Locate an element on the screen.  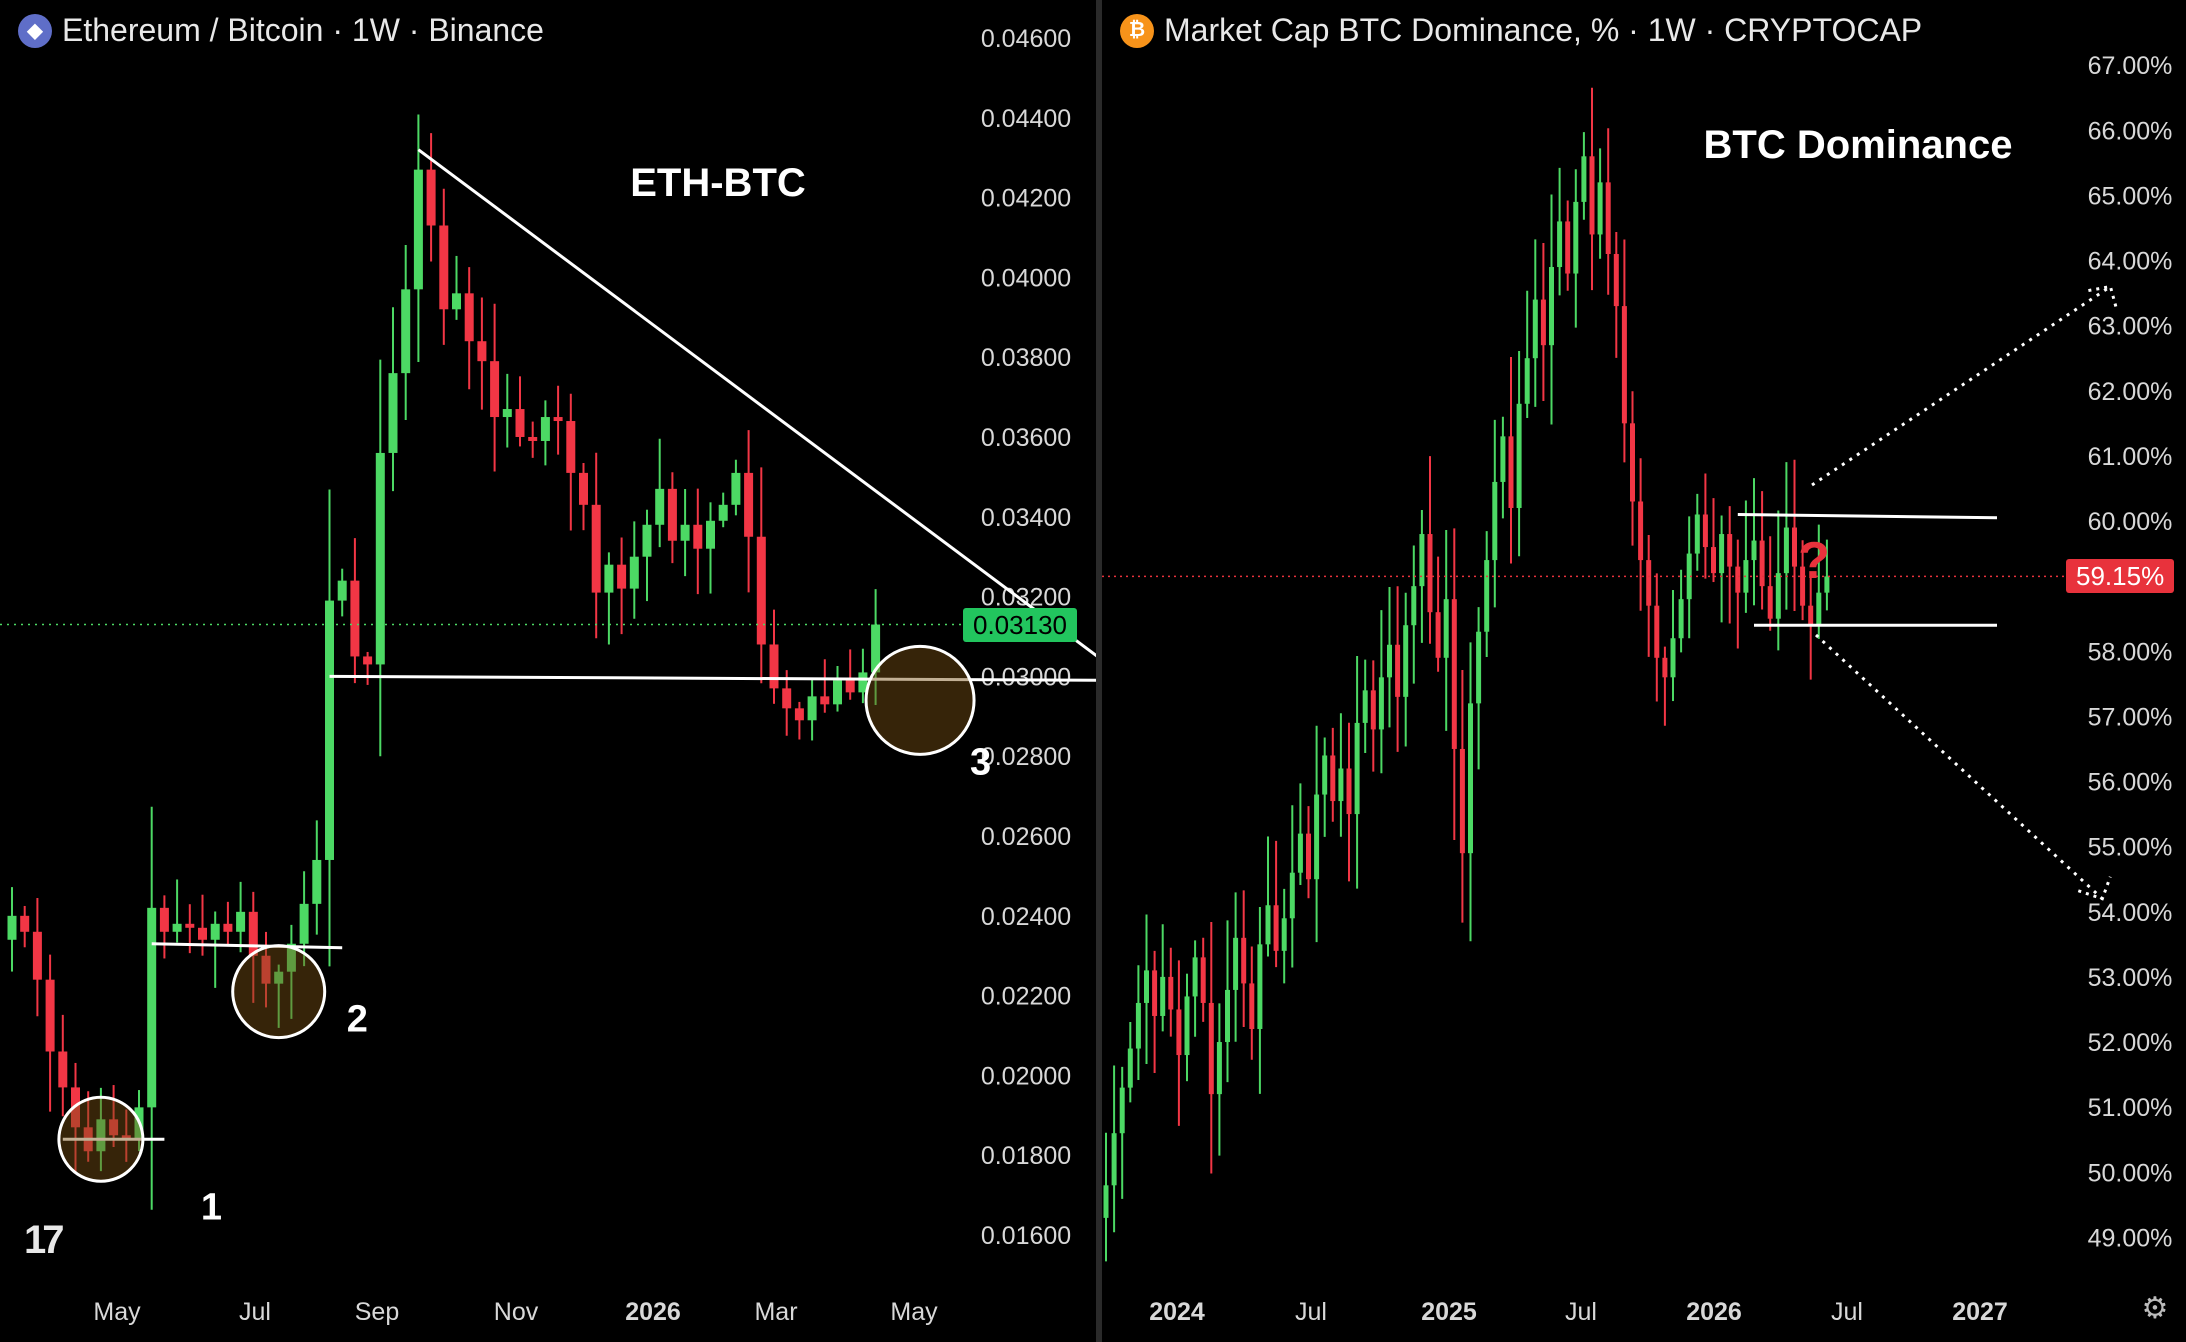
y-axis-tick-label: 0.02600 is located at coordinates (1026, 837).